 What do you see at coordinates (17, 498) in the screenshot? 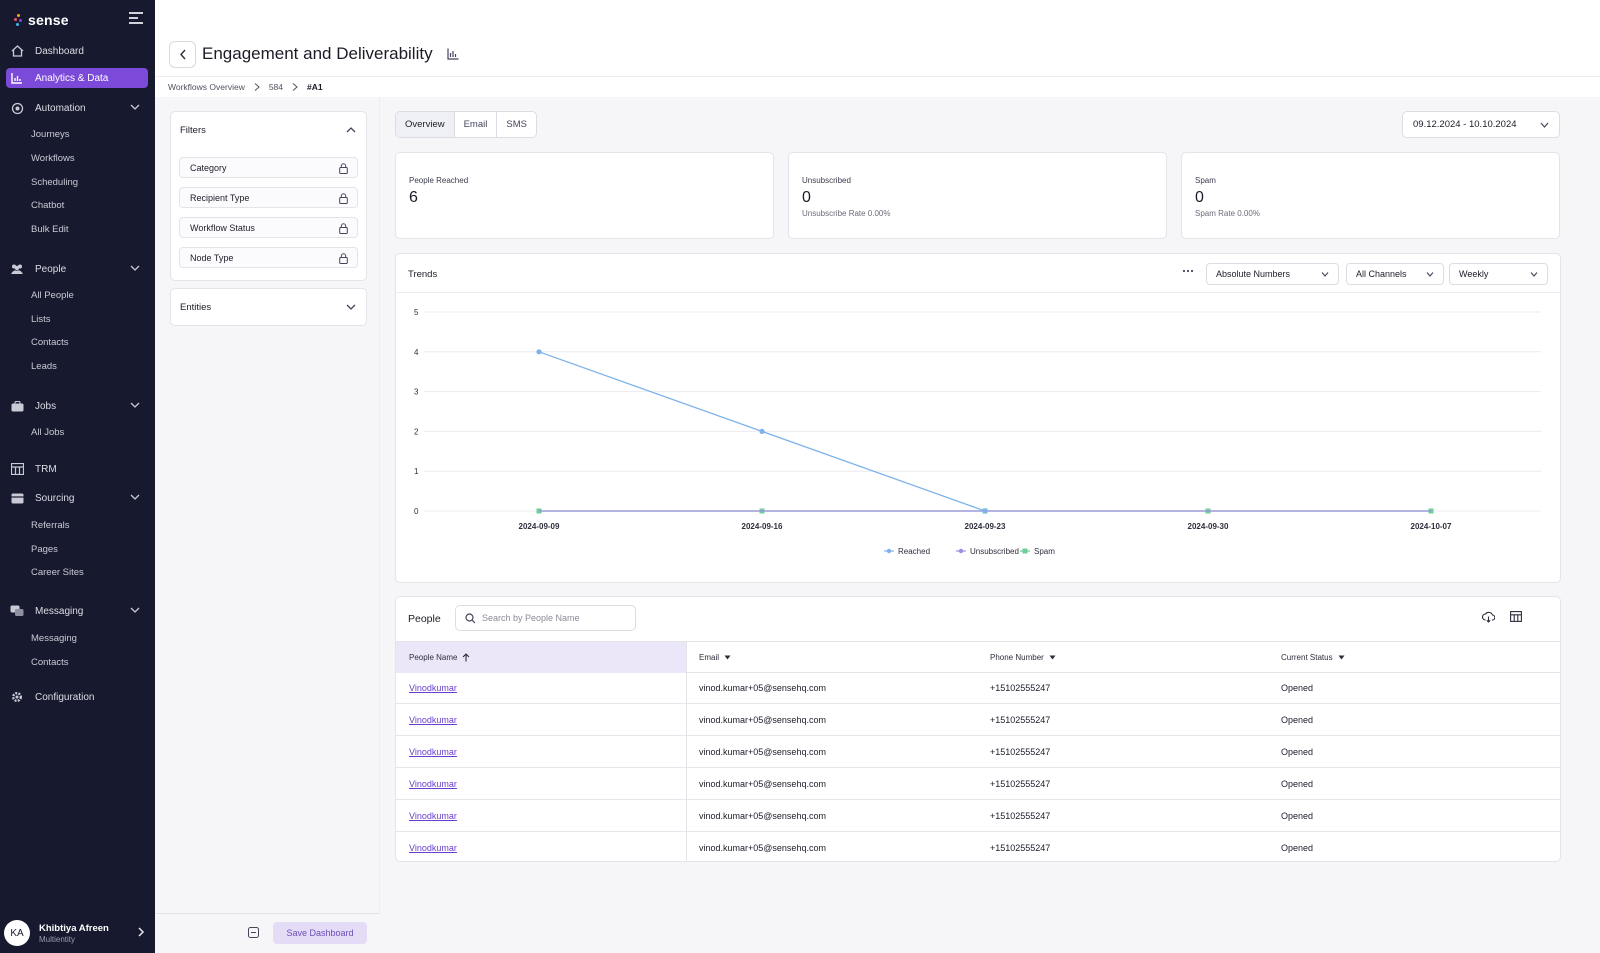
I see `sourcing-icon` at bounding box center [17, 498].